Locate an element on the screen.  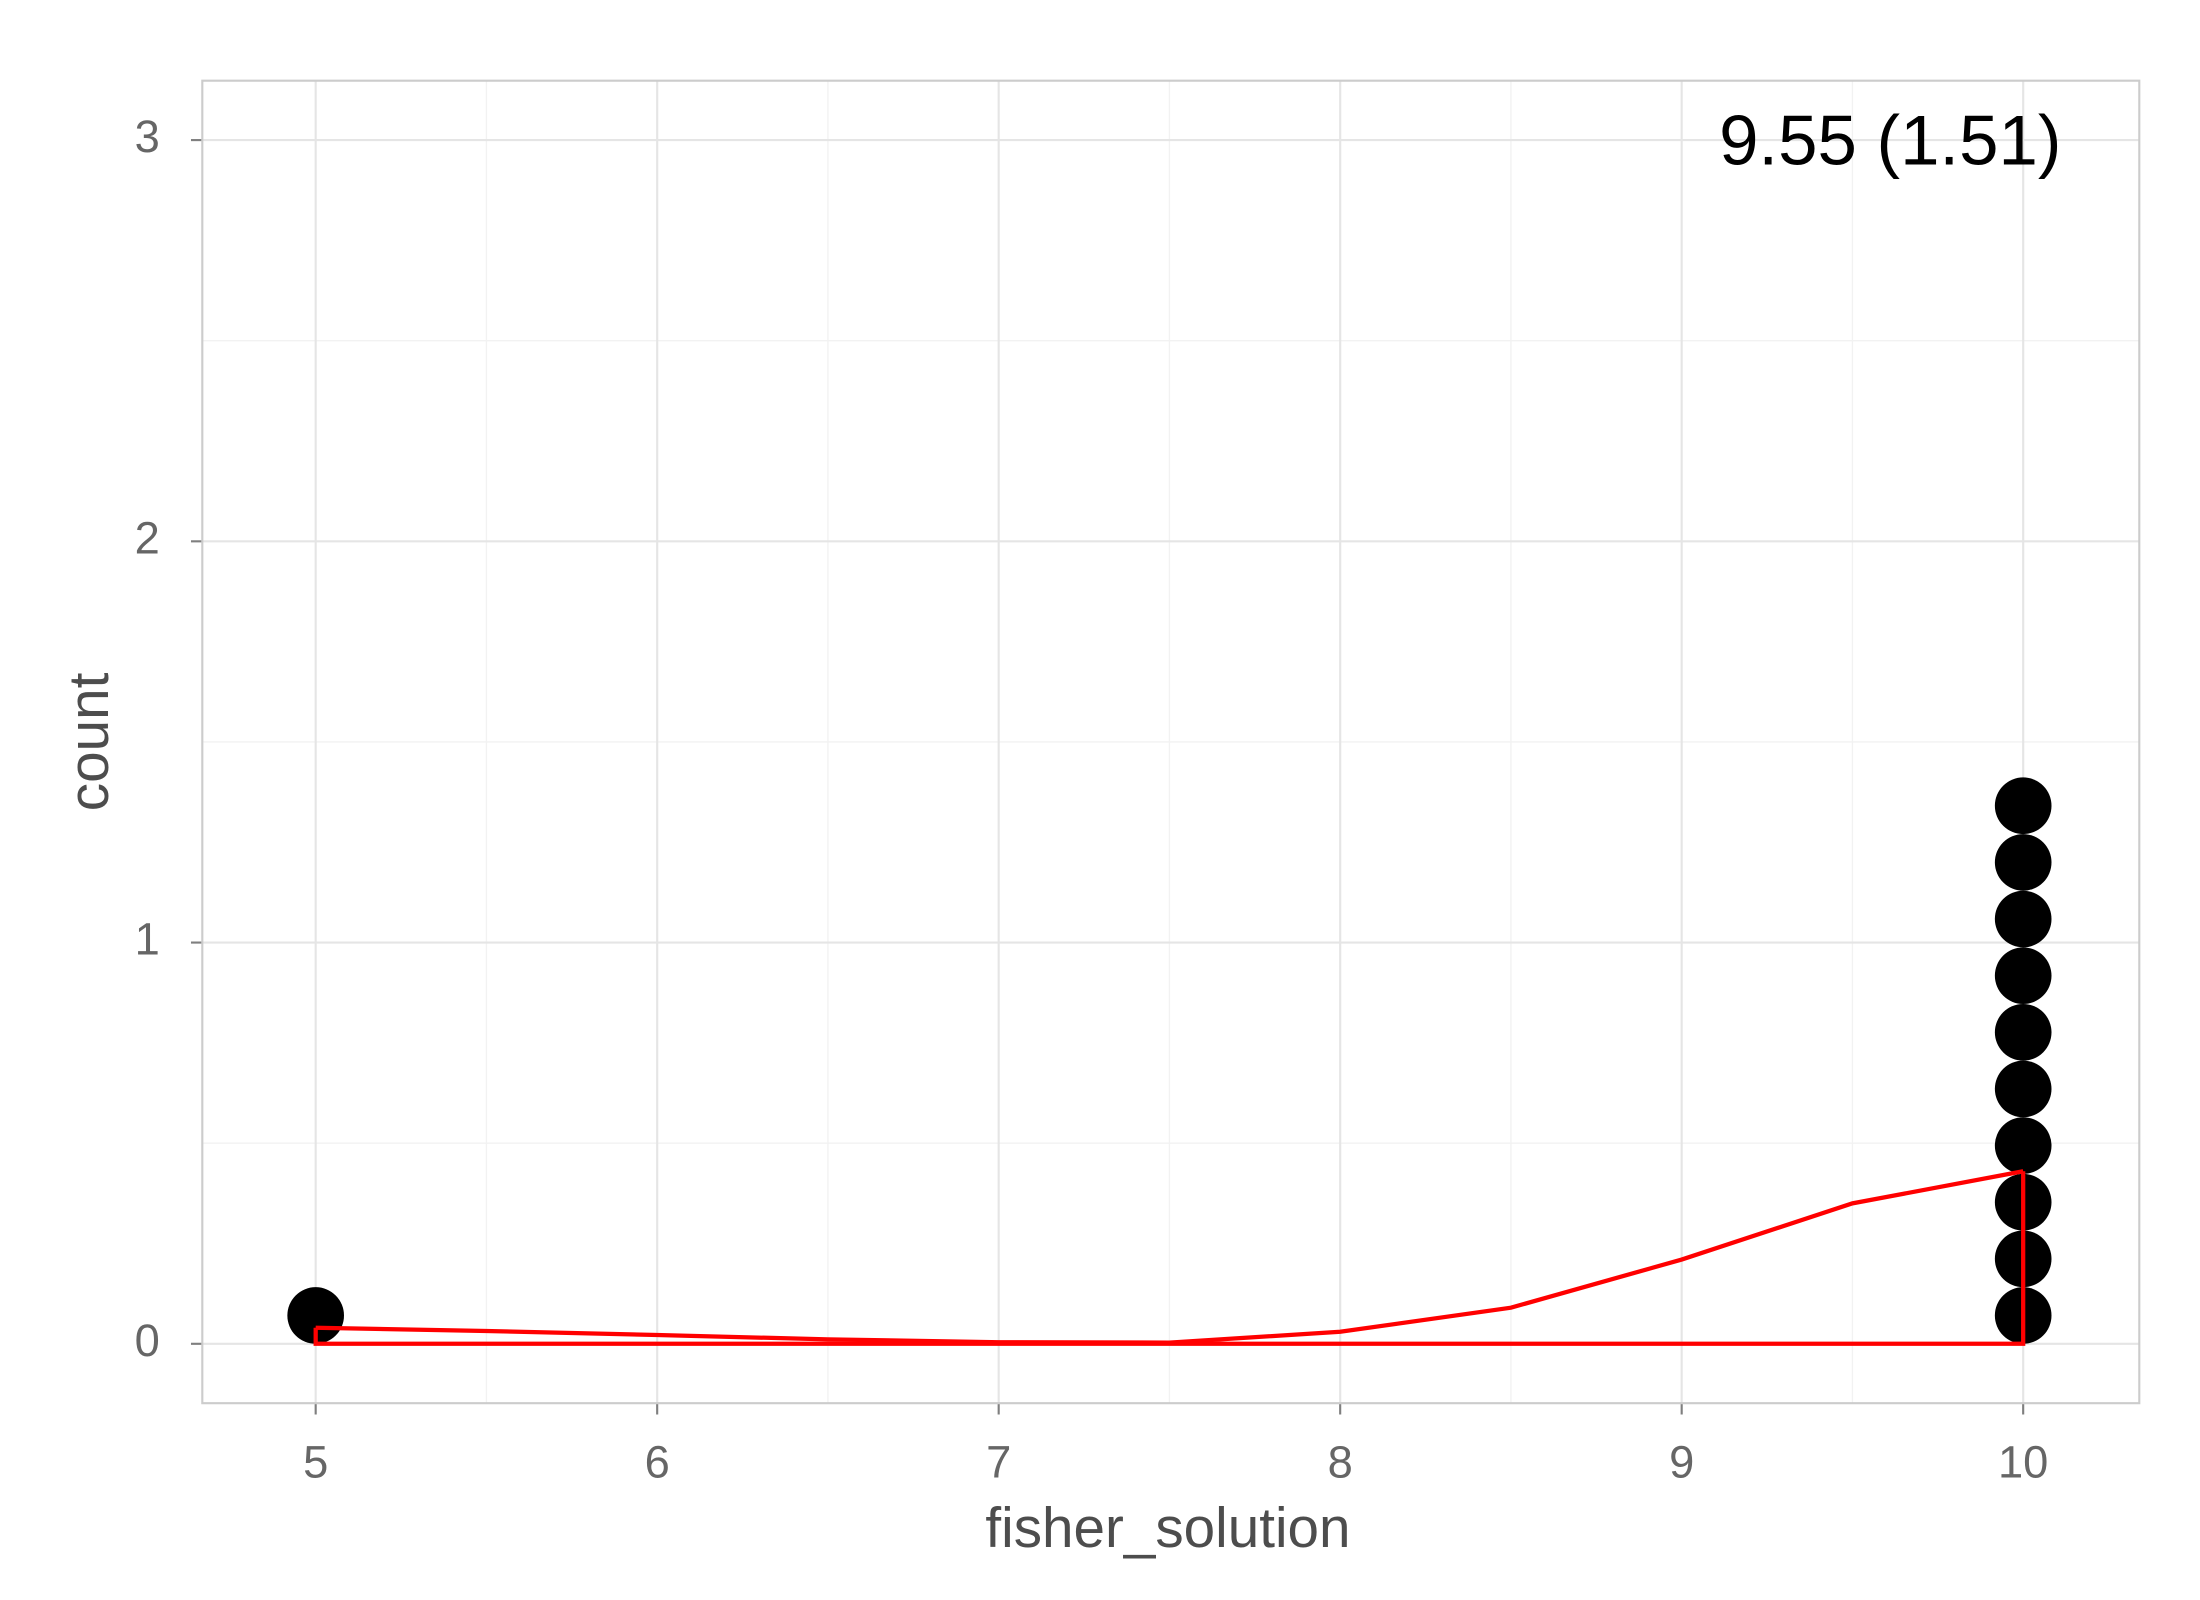
x-tick-label: 5 is located at coordinates (315, 1461).